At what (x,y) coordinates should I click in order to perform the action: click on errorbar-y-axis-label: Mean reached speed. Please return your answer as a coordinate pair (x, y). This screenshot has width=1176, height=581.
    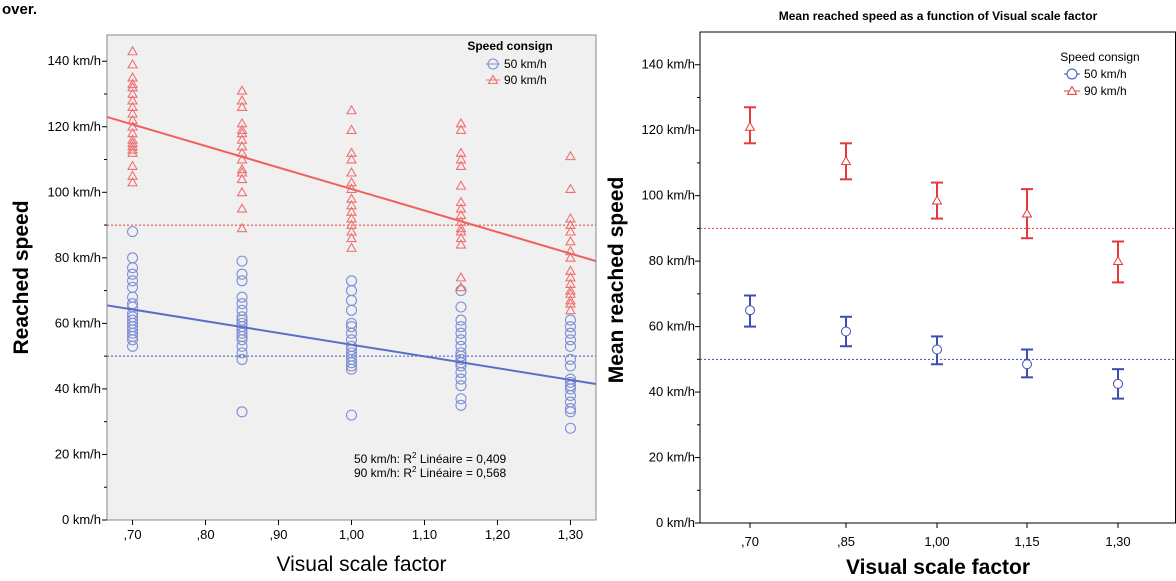
    Looking at the image, I should click on (616, 280).